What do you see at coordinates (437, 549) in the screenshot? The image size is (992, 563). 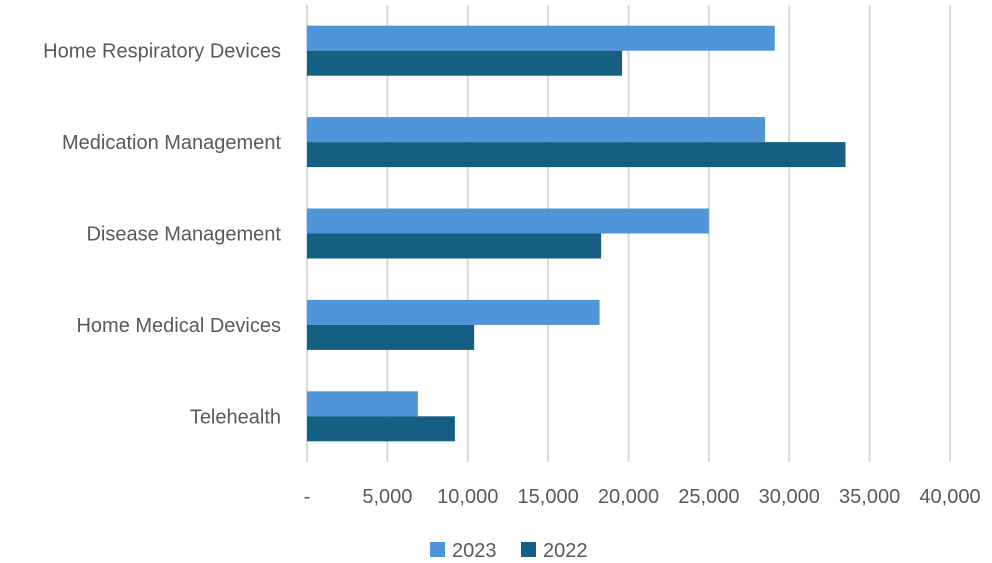 I see `legend-swatch-2023` at bounding box center [437, 549].